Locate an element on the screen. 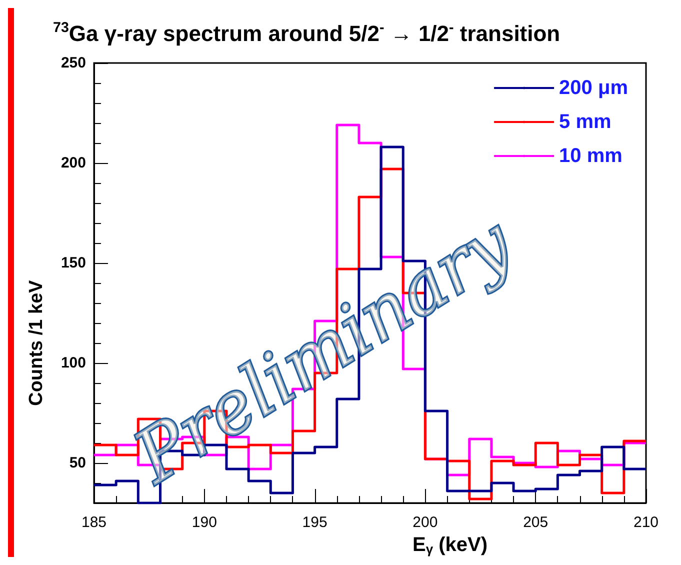  y-tick-label: 250 is located at coordinates (73, 63).